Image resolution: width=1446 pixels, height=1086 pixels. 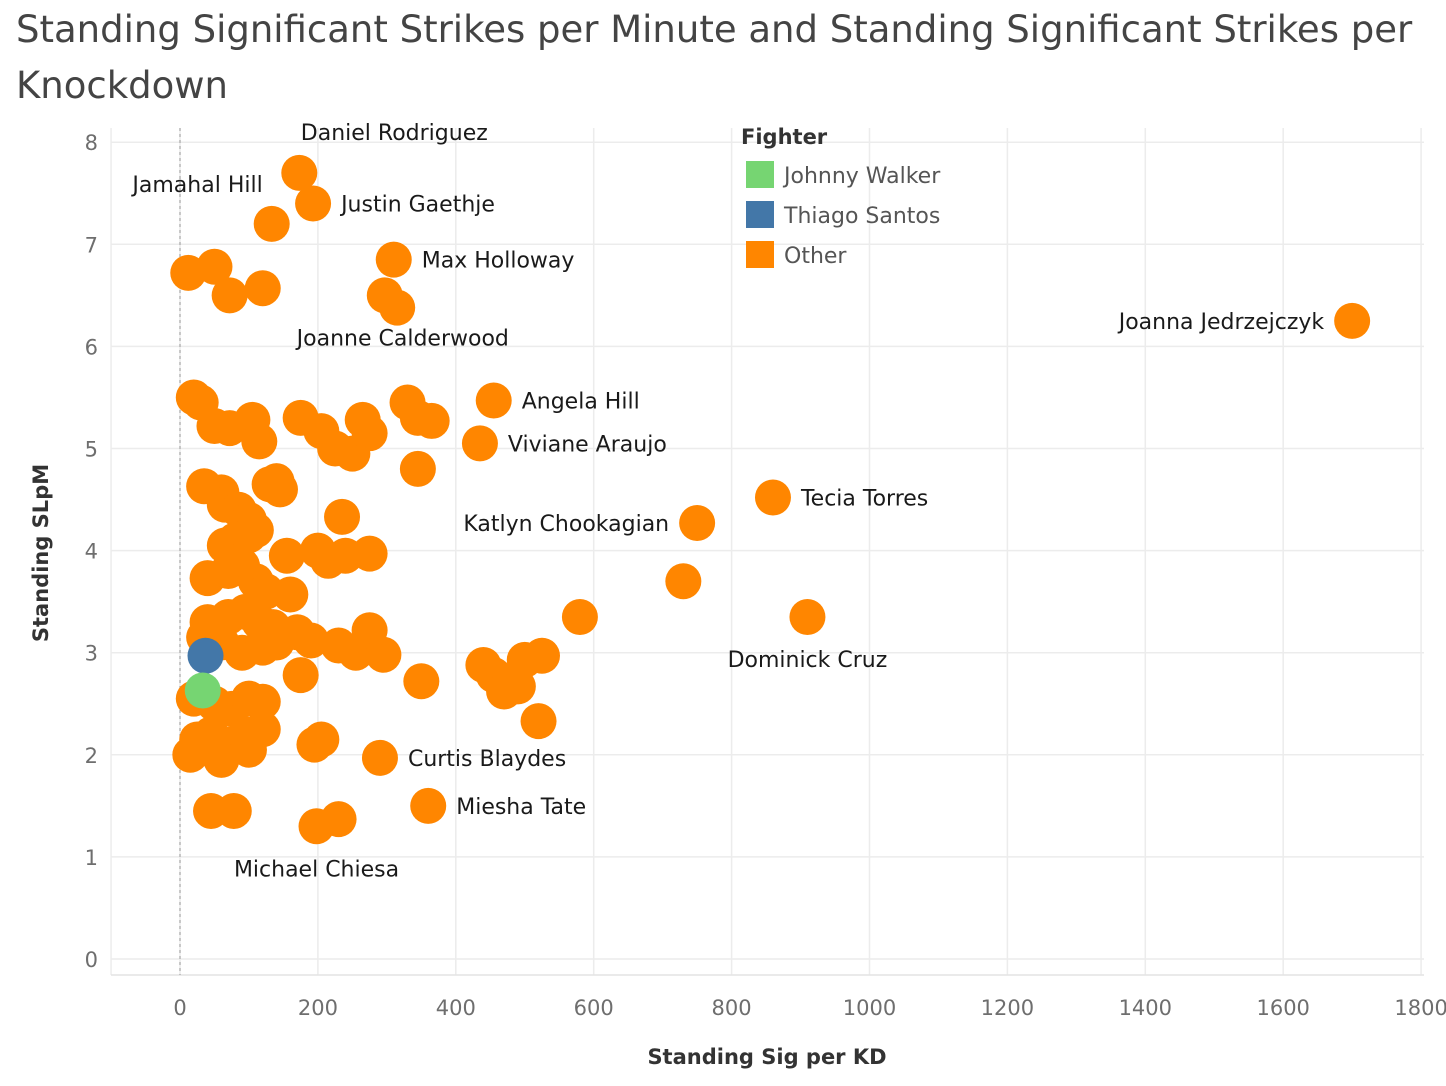 What do you see at coordinates (91, 245) in the screenshot?
I see `y-tick-label: 7` at bounding box center [91, 245].